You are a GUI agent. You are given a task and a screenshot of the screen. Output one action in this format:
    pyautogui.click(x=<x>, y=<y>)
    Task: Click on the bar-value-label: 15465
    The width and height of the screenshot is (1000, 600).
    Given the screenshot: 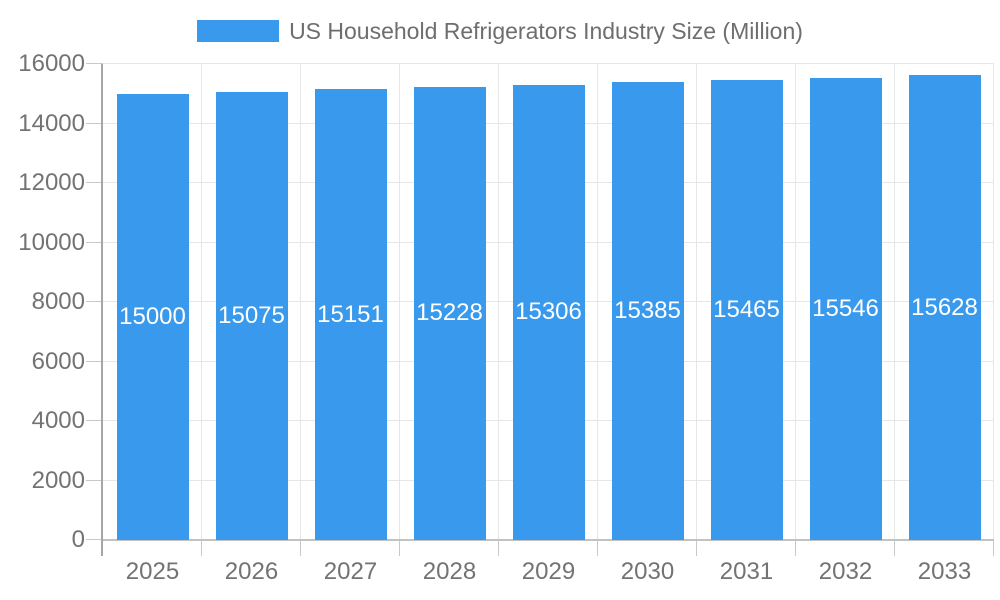 What is the action you would take?
    pyautogui.click(x=746, y=309)
    